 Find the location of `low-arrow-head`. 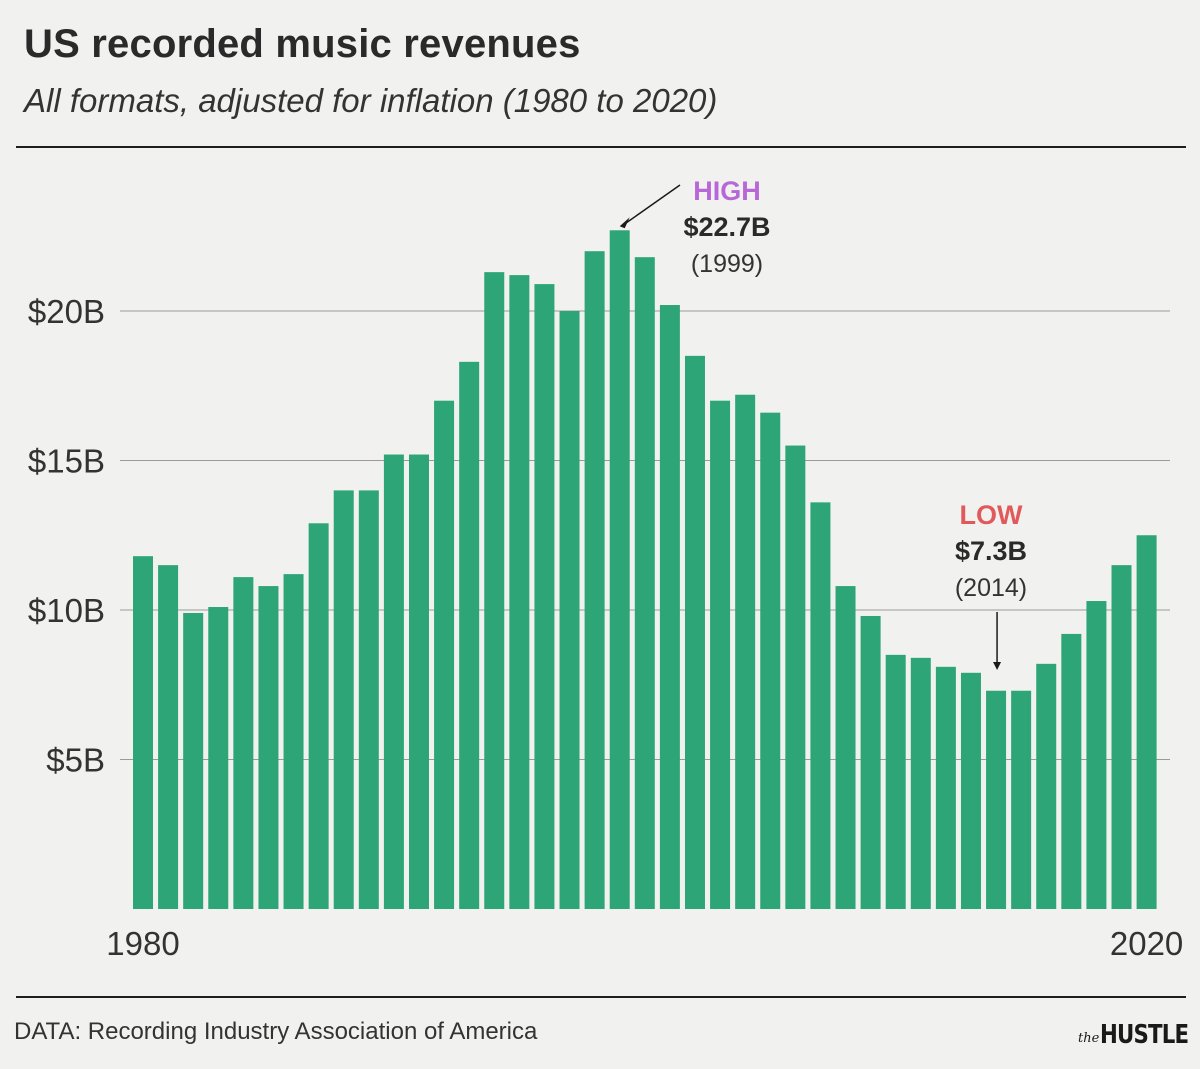

low-arrow-head is located at coordinates (997, 666).